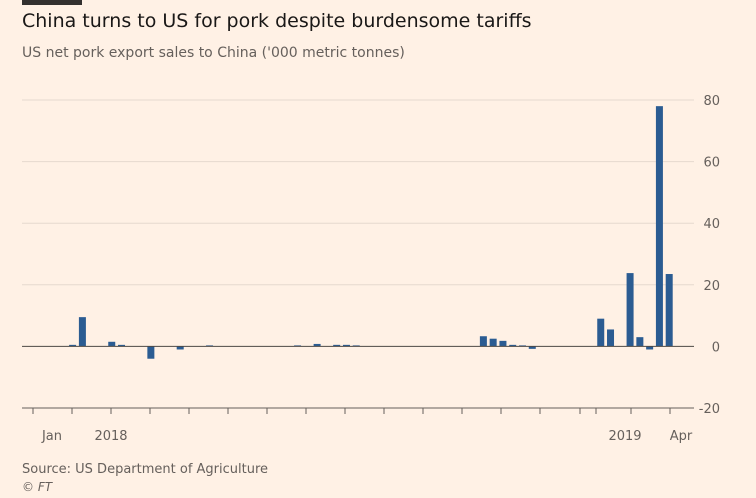 The image size is (756, 498). What do you see at coordinates (37, 487) in the screenshot?
I see `ft-credit: © FT` at bounding box center [37, 487].